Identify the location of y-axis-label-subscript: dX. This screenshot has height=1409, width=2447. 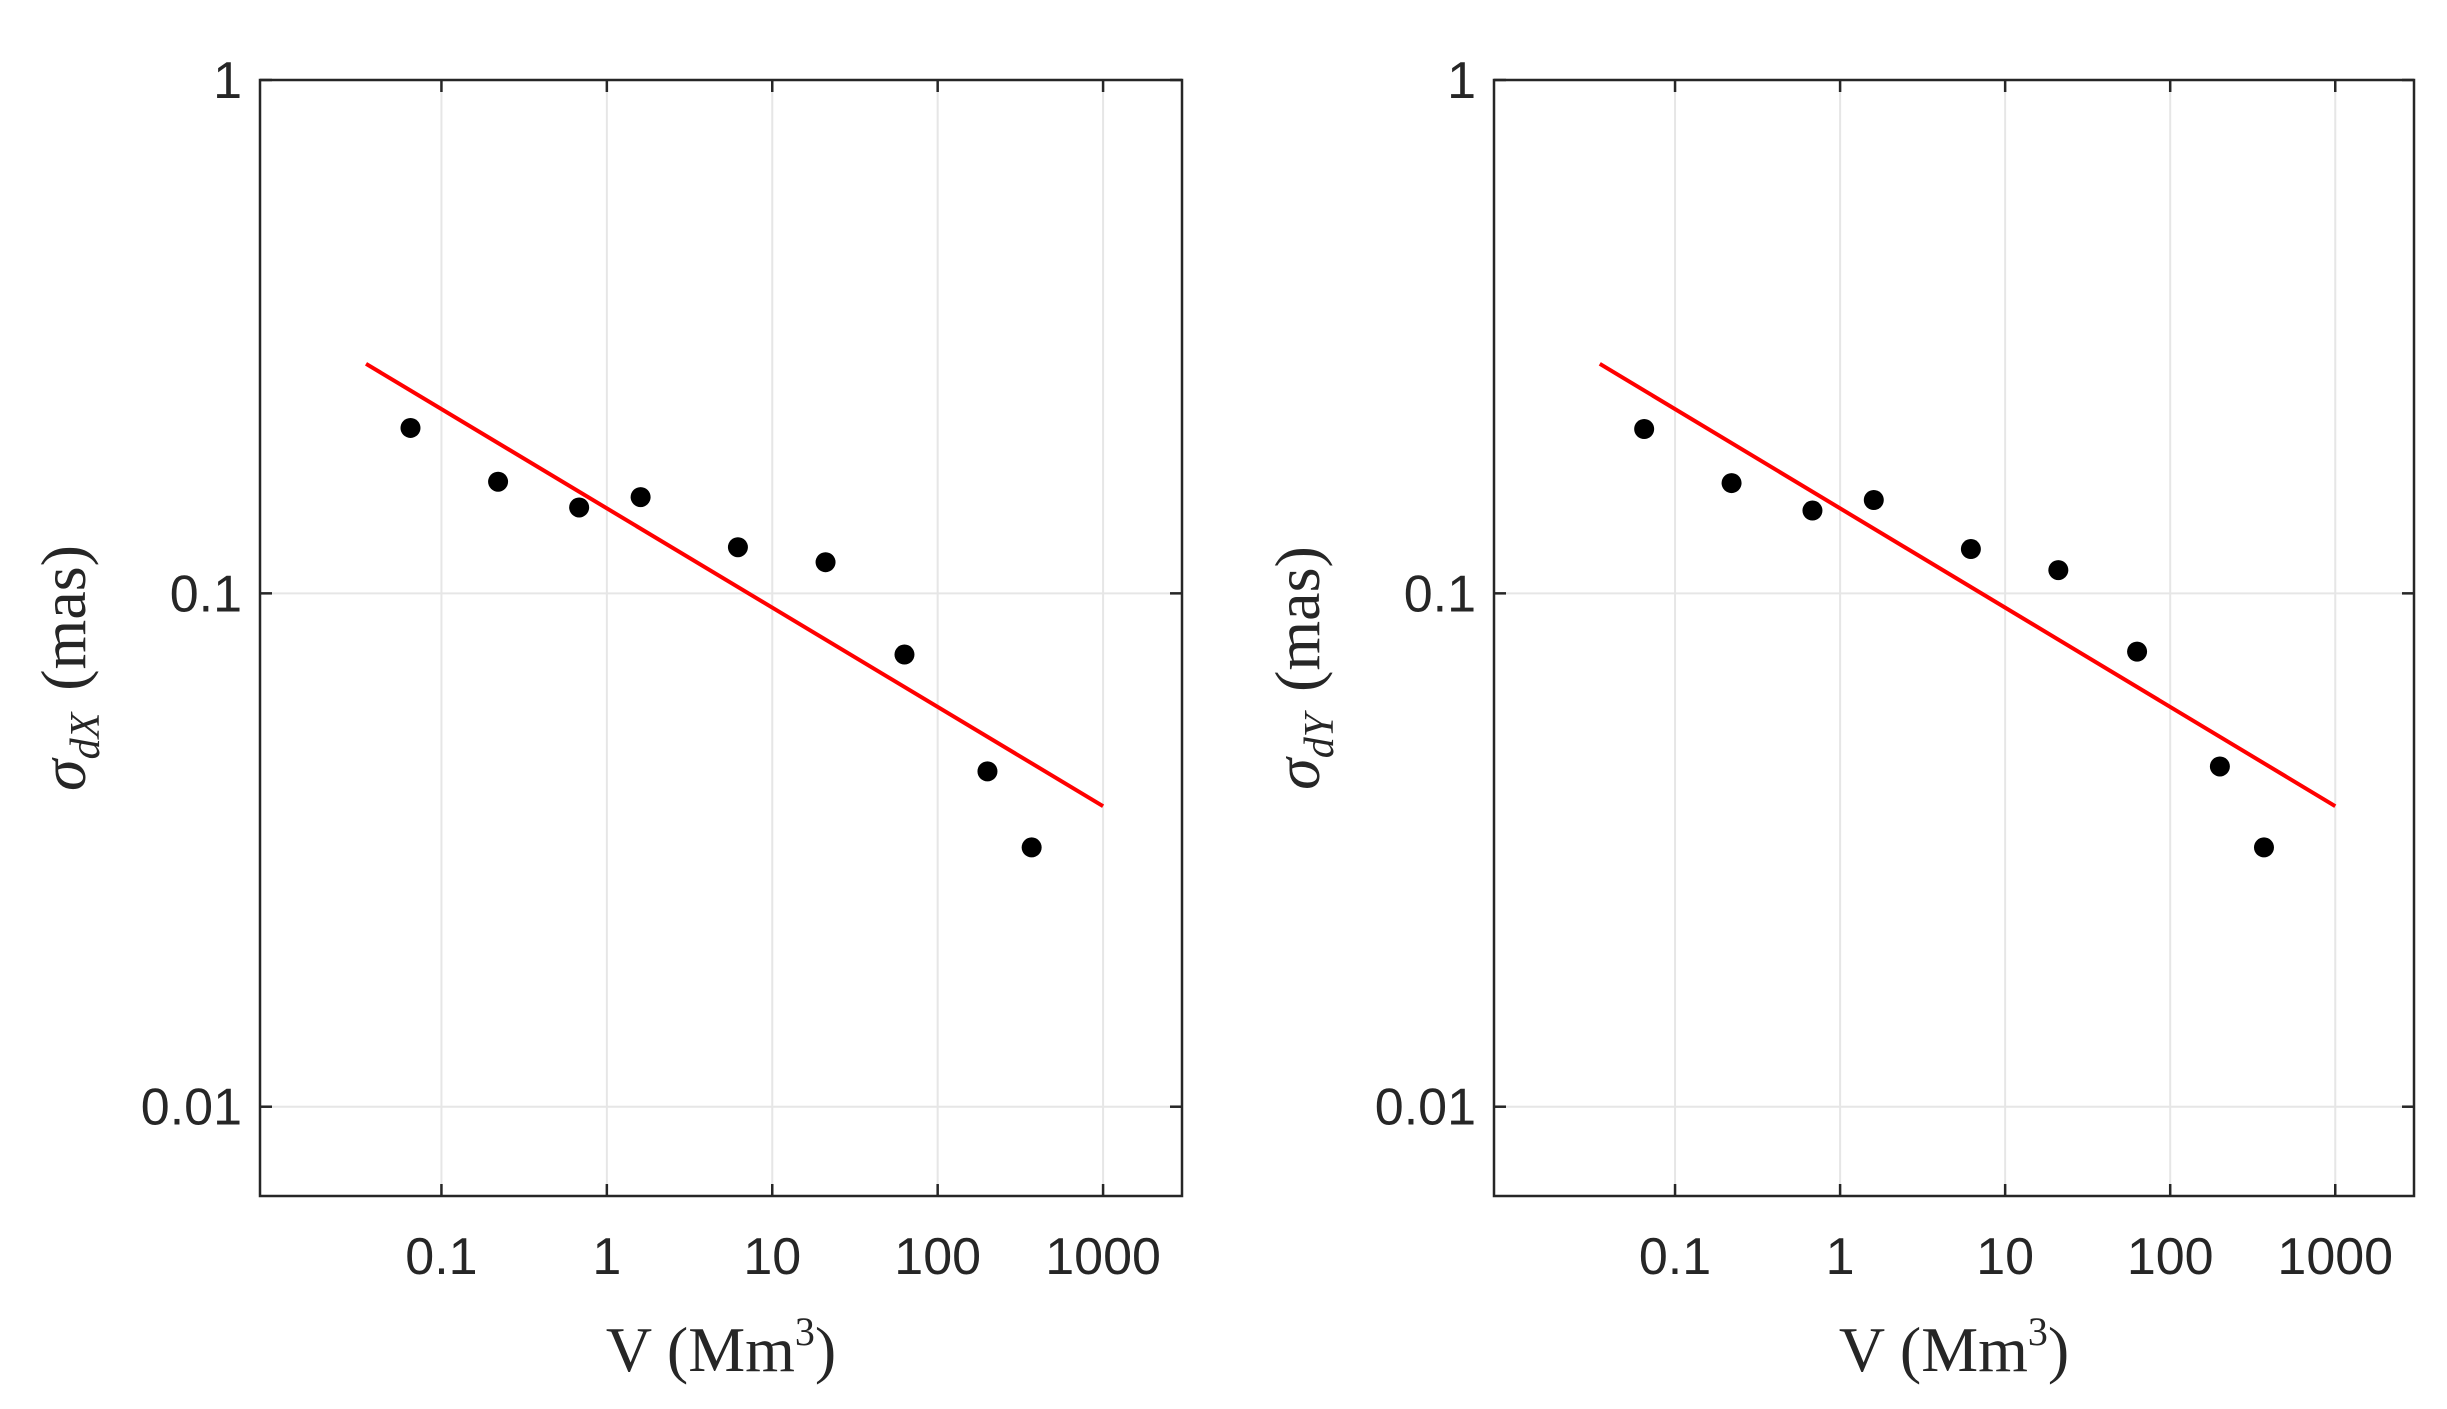
(86, 734).